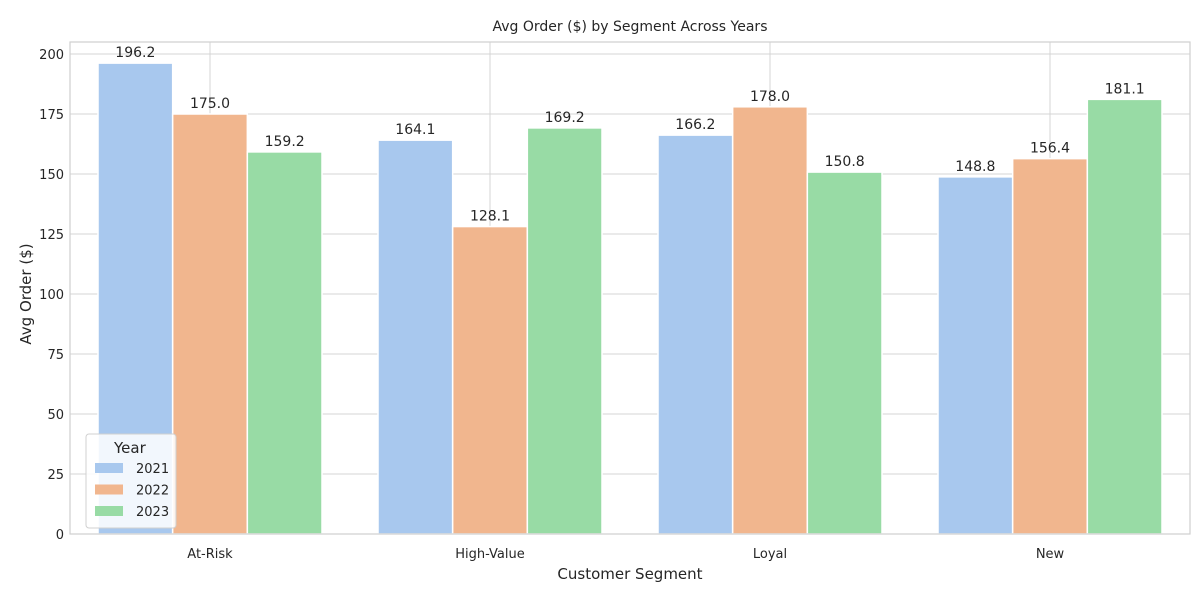 Image resolution: width=1200 pixels, height=600 pixels. I want to click on bar-high-value-2021, so click(415, 337).